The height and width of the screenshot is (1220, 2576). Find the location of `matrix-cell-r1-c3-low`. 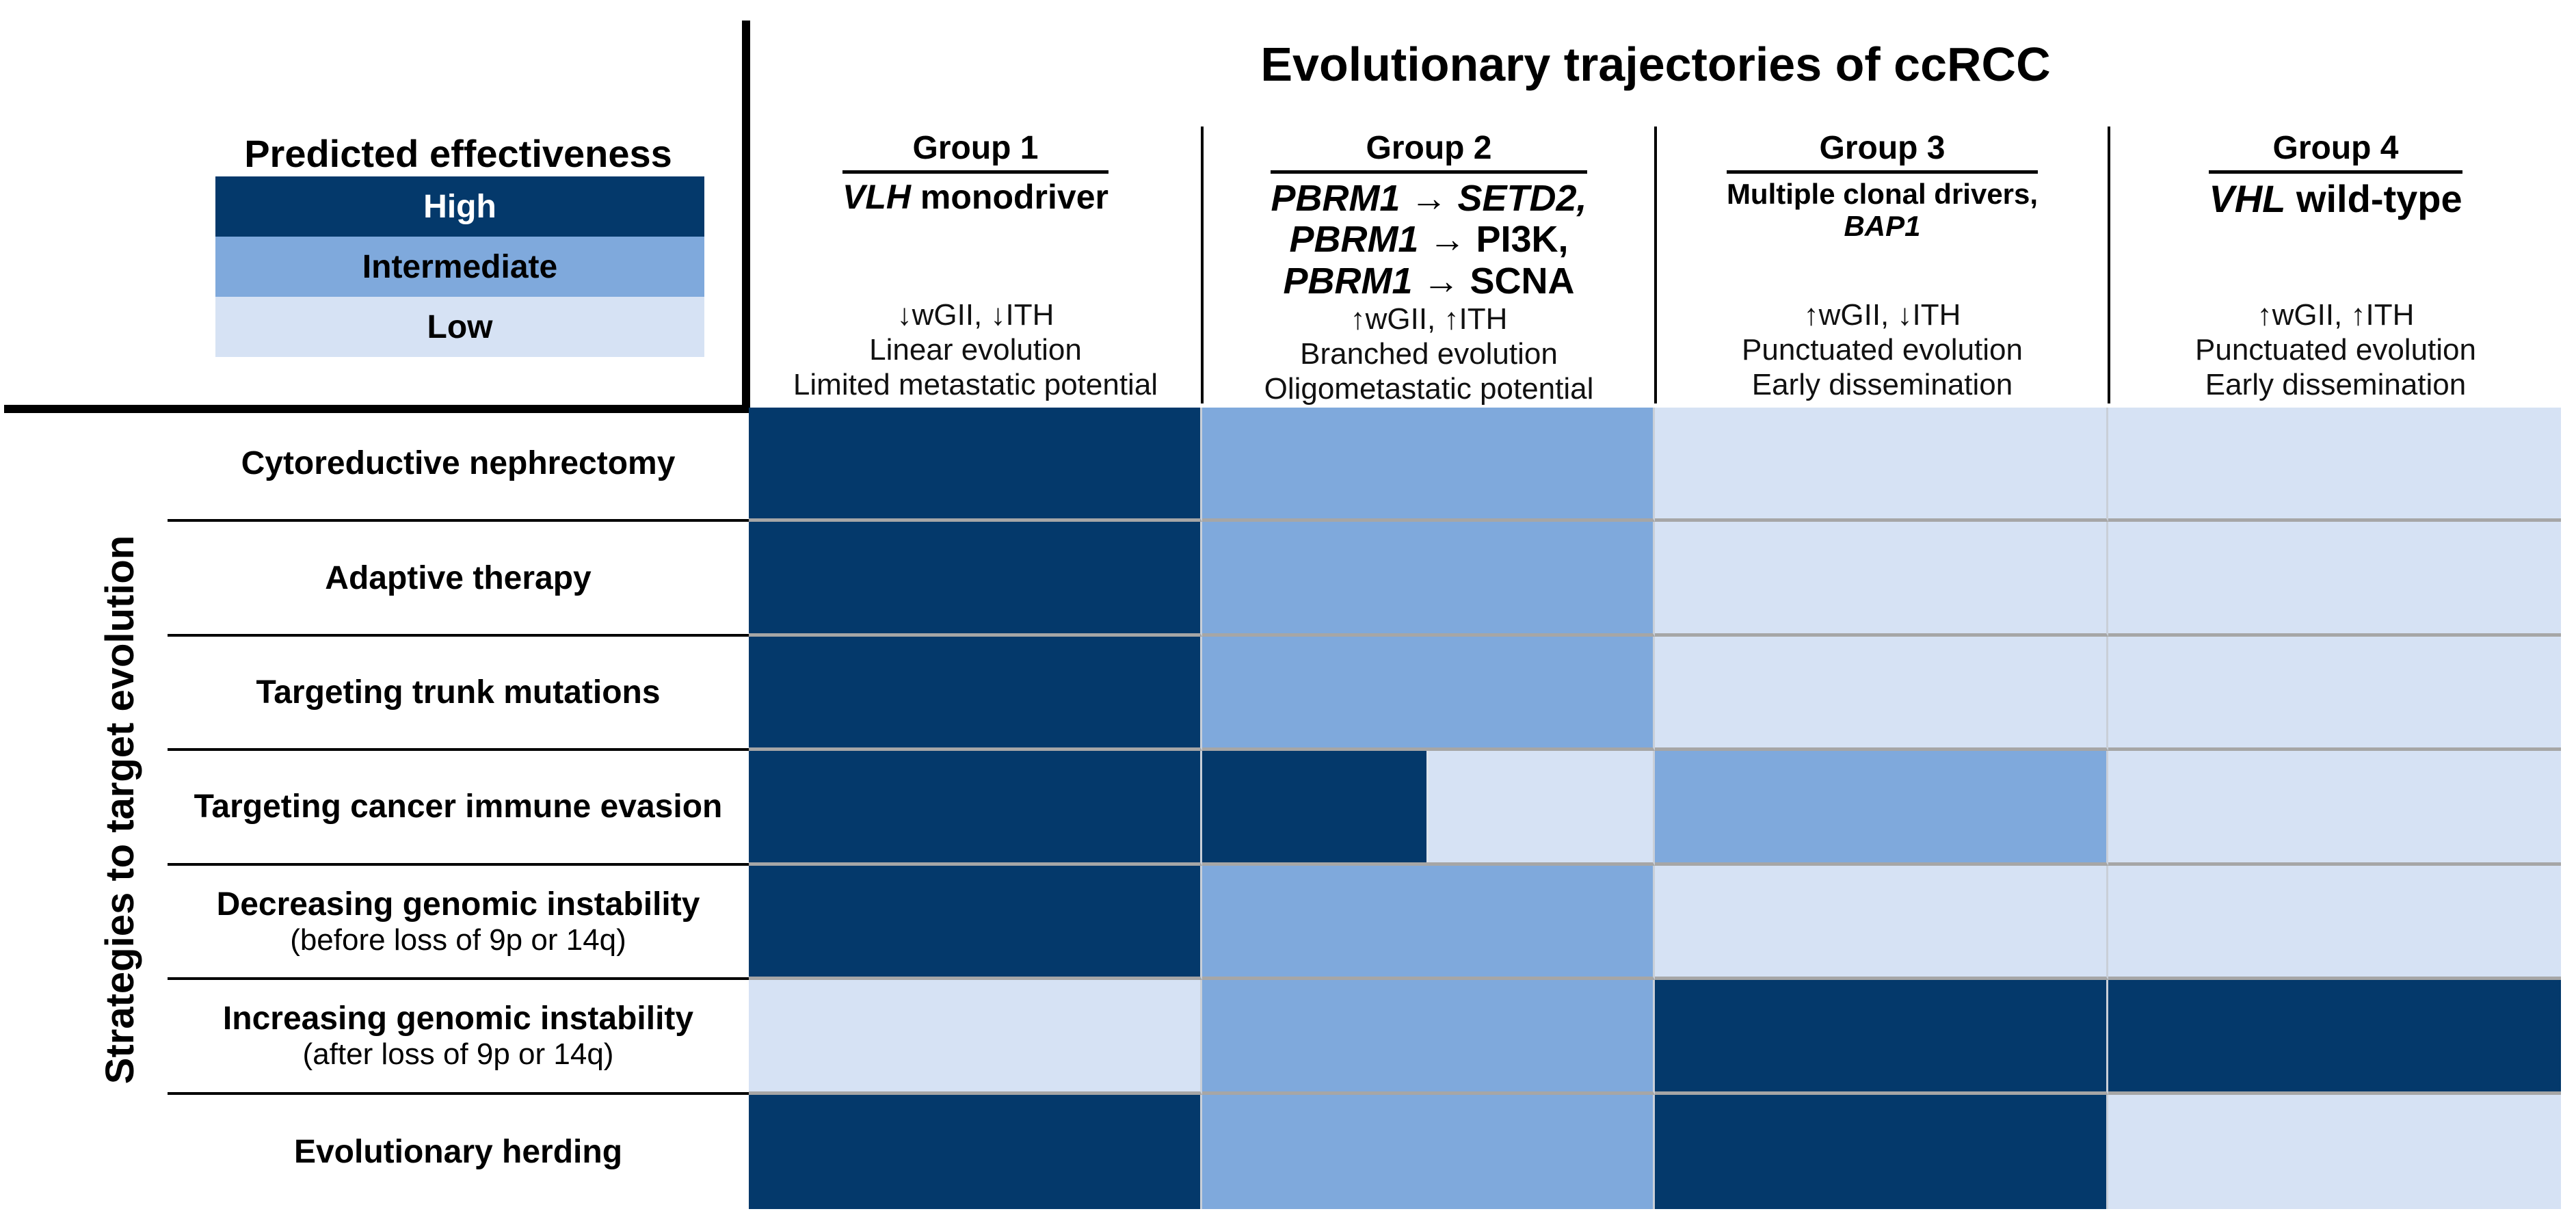

matrix-cell-r1-c3-low is located at coordinates (1881, 465).